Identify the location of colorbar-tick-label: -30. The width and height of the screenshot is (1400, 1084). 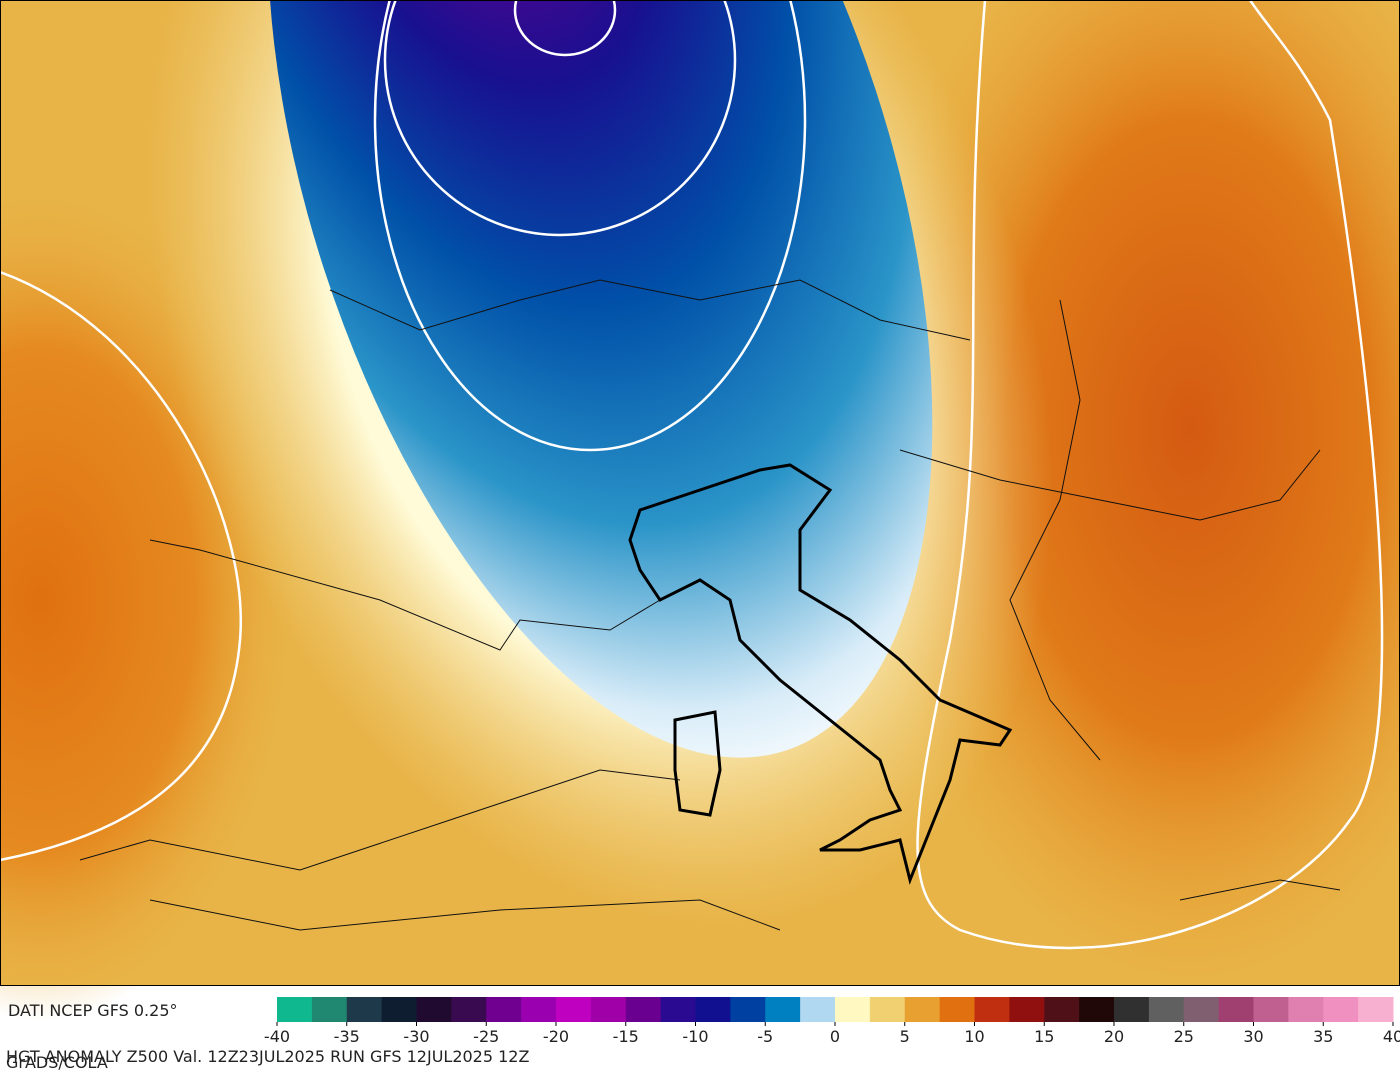
(416, 1036).